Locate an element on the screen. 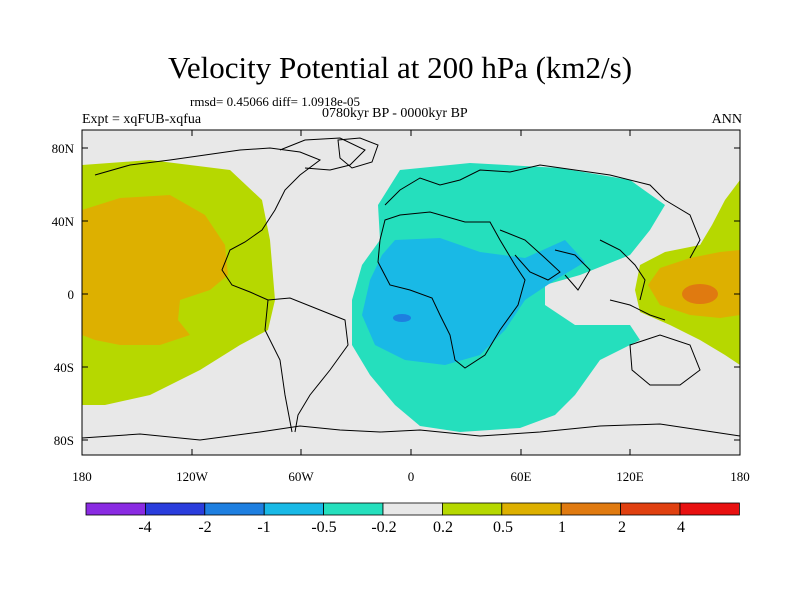 The height and width of the screenshot is (600, 800). colorbar-label: 0.5 is located at coordinates (503, 527).